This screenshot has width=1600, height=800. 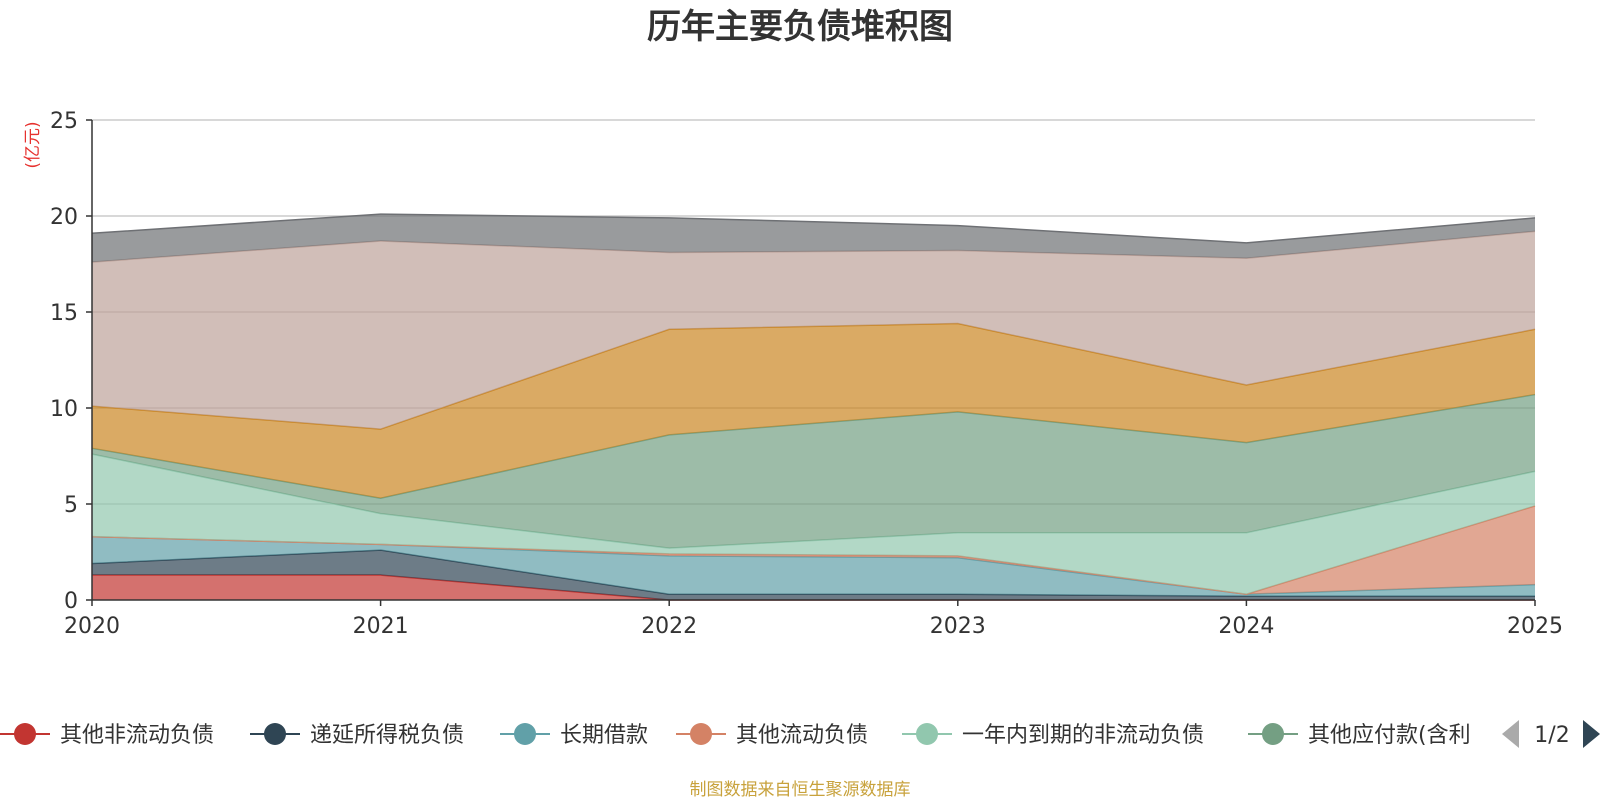 I want to click on y-tick-label: 10, so click(x=64, y=409).